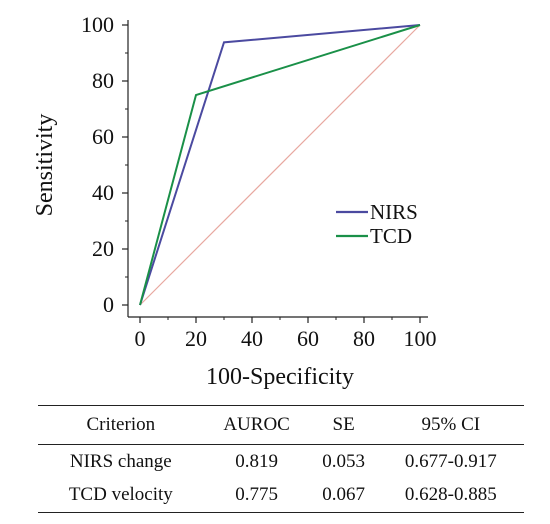 The width and height of the screenshot is (550, 524). What do you see at coordinates (252, 338) in the screenshot?
I see `x-tick-label: 40` at bounding box center [252, 338].